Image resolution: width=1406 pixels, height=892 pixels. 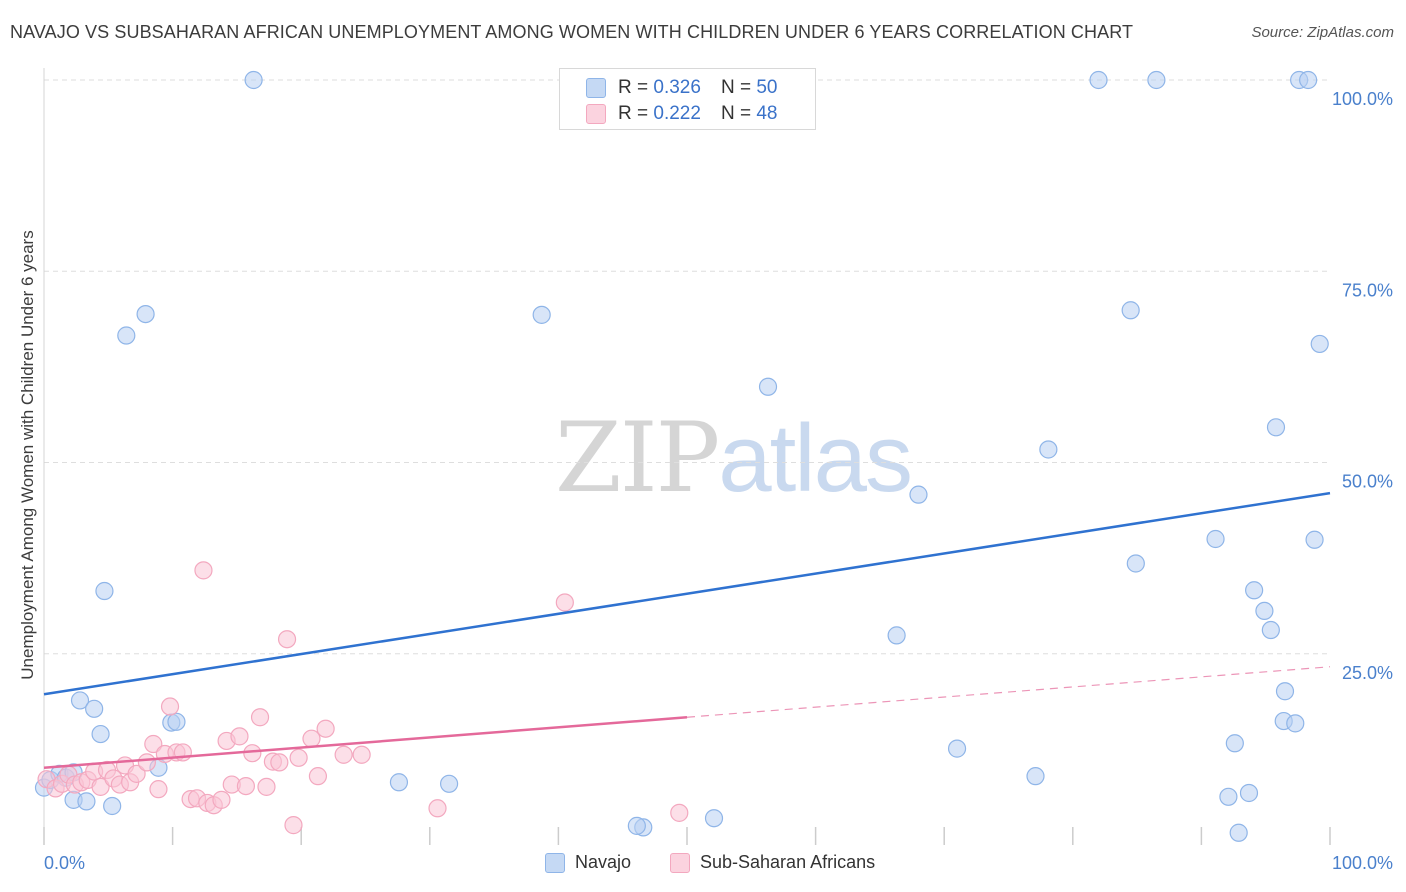 I want to click on y-tick-label: 25.0%, so click(x=1367, y=673).